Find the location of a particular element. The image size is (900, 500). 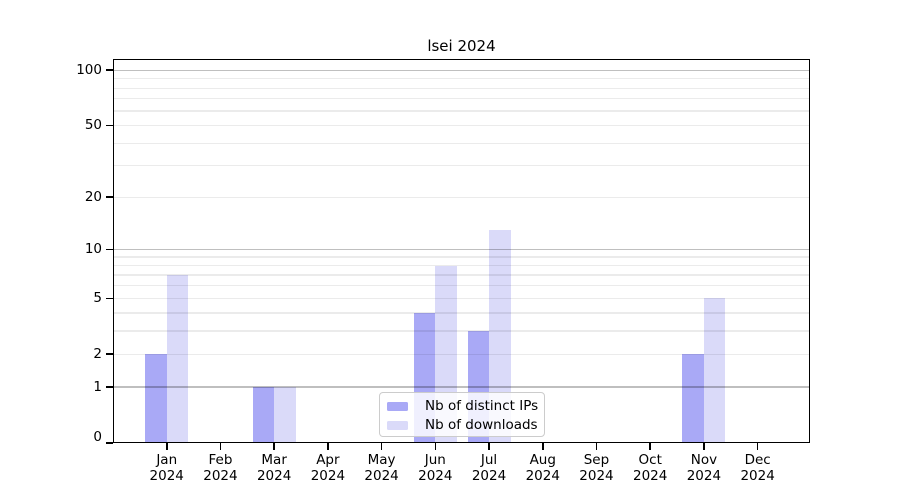

x-tick-label-feb: Feb 2024 is located at coordinates (220, 468).